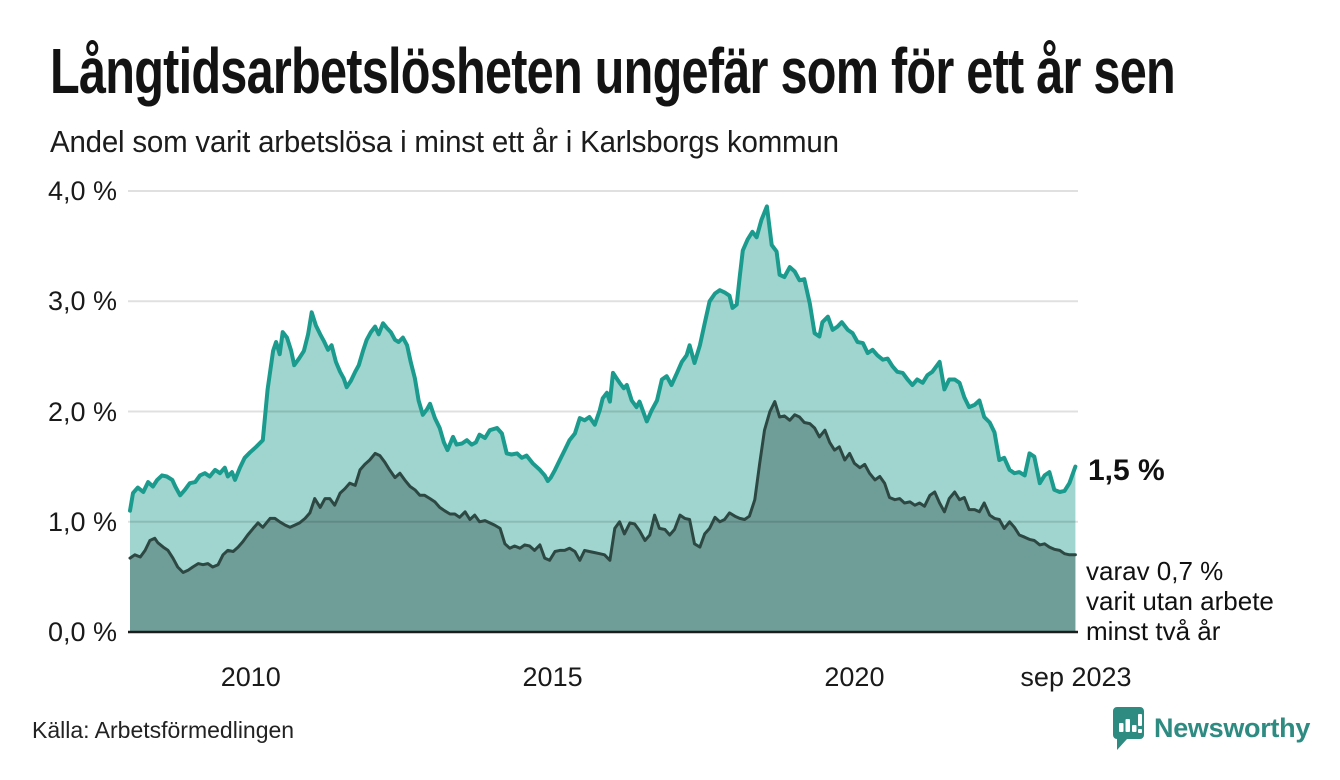 The height and width of the screenshot is (780, 1340). What do you see at coordinates (82, 632) in the screenshot?
I see `y-axis-tick-label: 0,0 %` at bounding box center [82, 632].